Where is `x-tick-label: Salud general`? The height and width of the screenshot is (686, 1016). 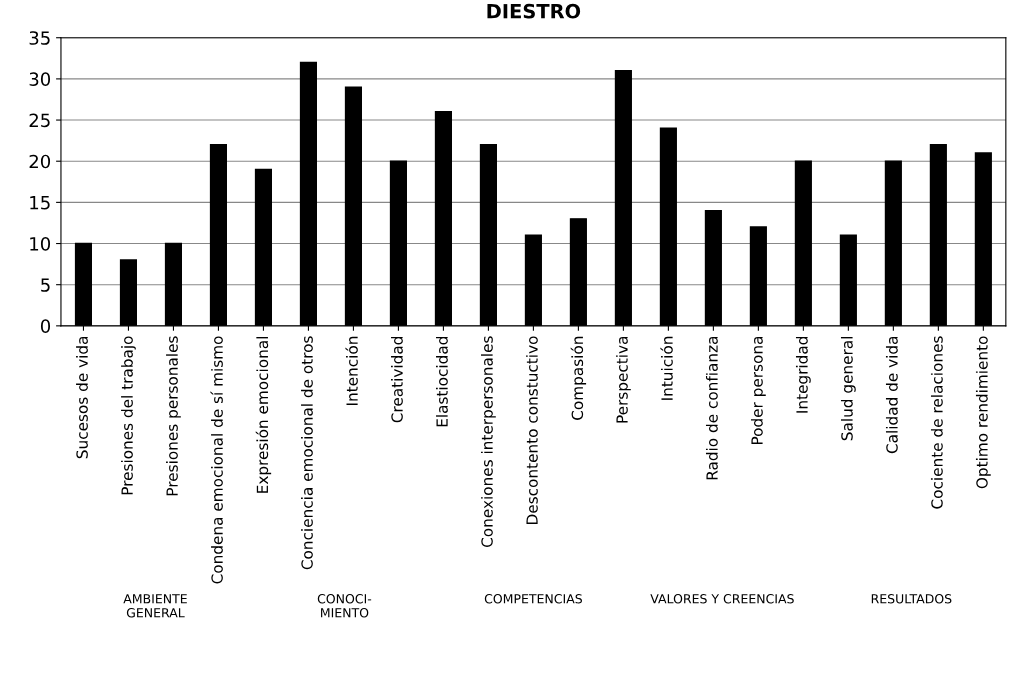
x-tick-label: Salud general is located at coordinates (848, 389).